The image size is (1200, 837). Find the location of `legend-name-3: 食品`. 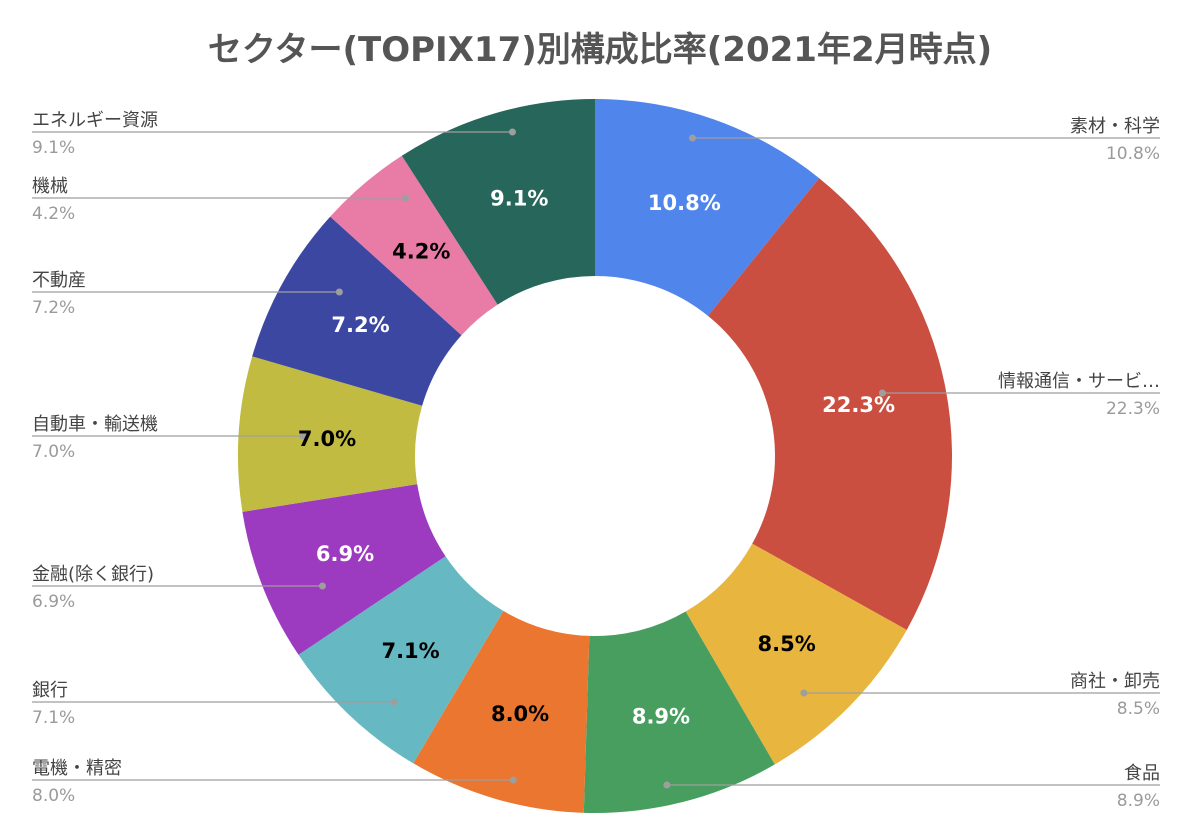

legend-name-3: 食品 is located at coordinates (1142, 773).